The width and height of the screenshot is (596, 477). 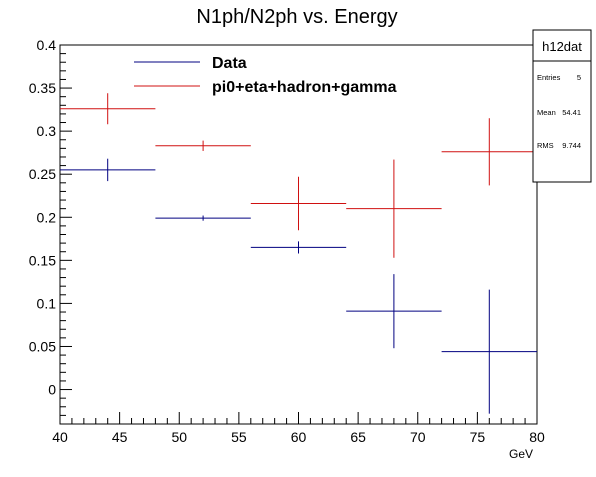 I want to click on legend: Data pi0+eta+hadron+gamma, so click(x=265, y=75).